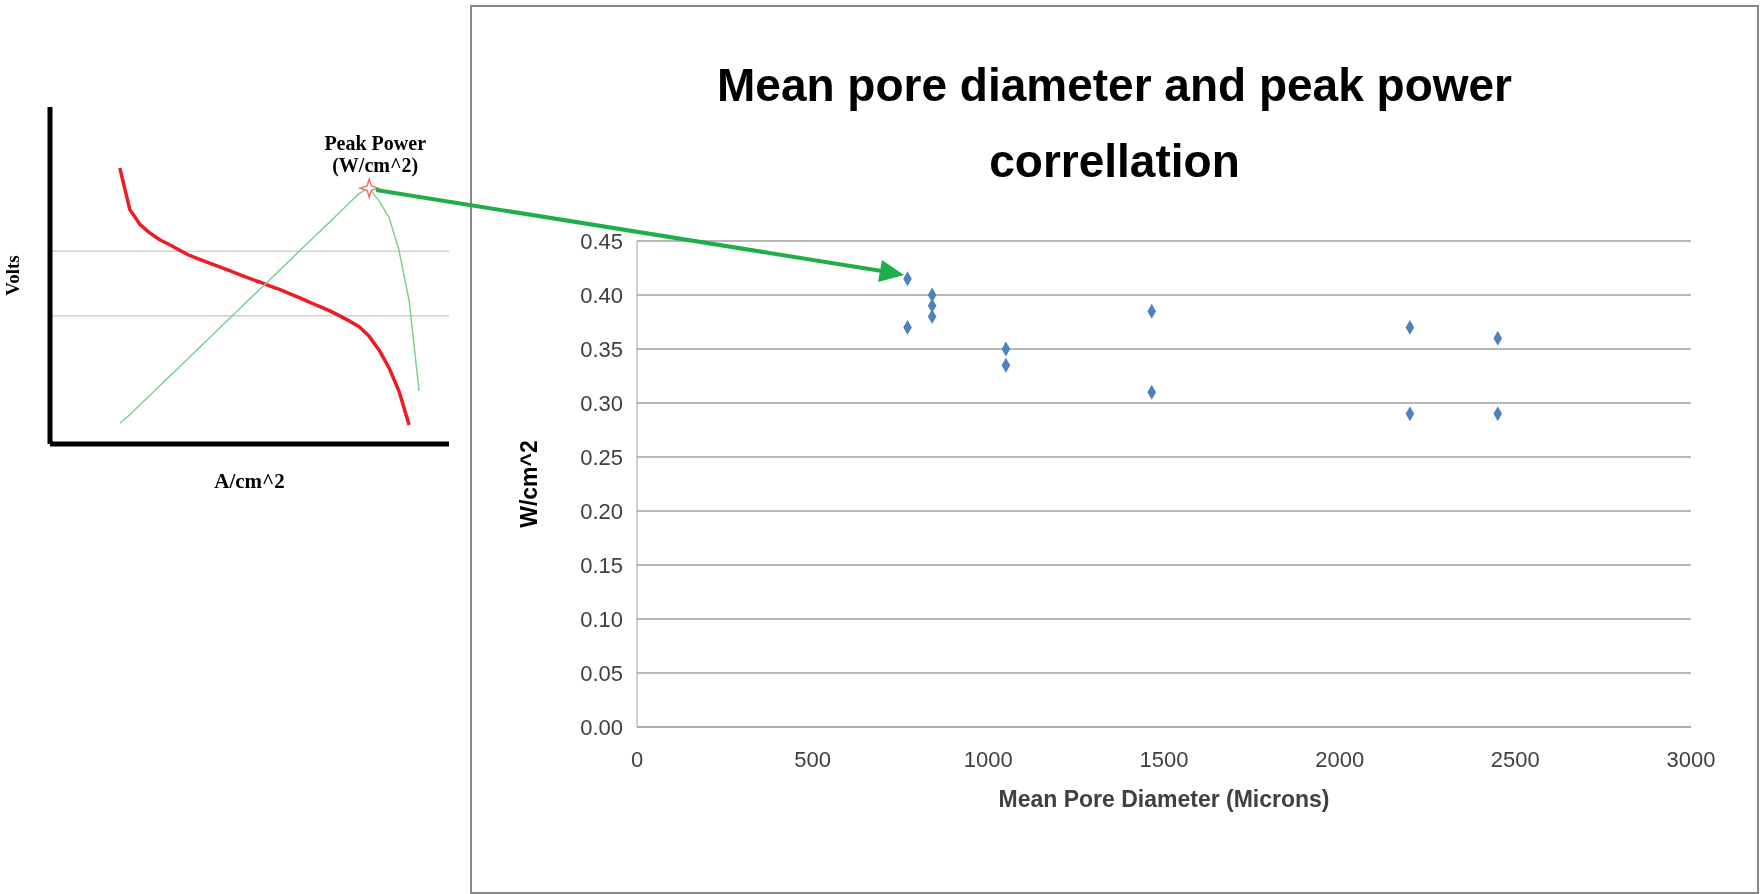 Image resolution: width=1761 pixels, height=894 pixels. What do you see at coordinates (1691, 759) in the screenshot?
I see `x-tick-label: 3000` at bounding box center [1691, 759].